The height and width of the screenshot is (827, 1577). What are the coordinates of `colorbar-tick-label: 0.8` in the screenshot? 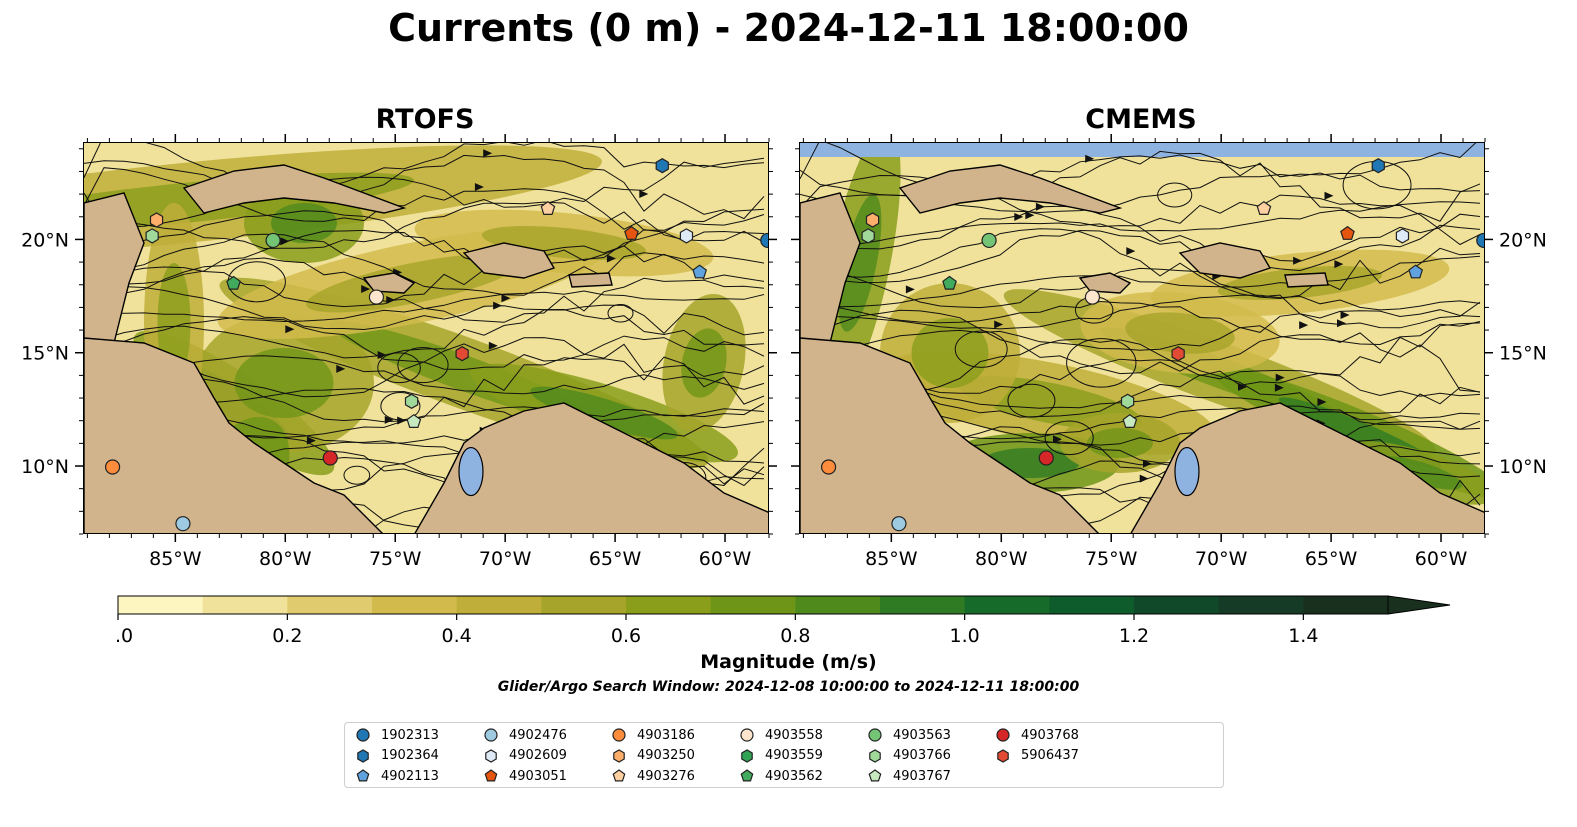 It's located at (795, 636).